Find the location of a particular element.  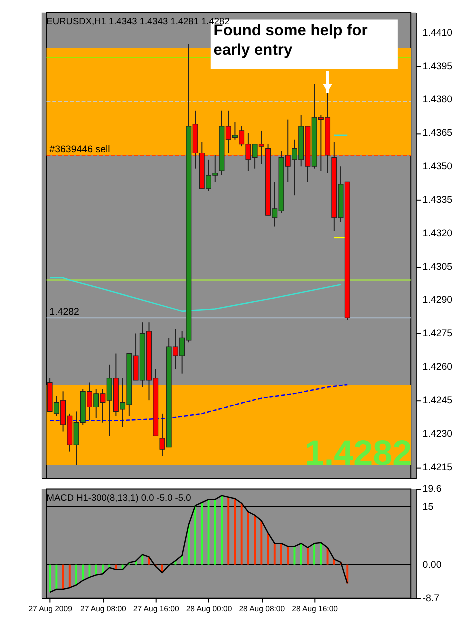

y-tick-label: 0.00 is located at coordinates (432, 565).